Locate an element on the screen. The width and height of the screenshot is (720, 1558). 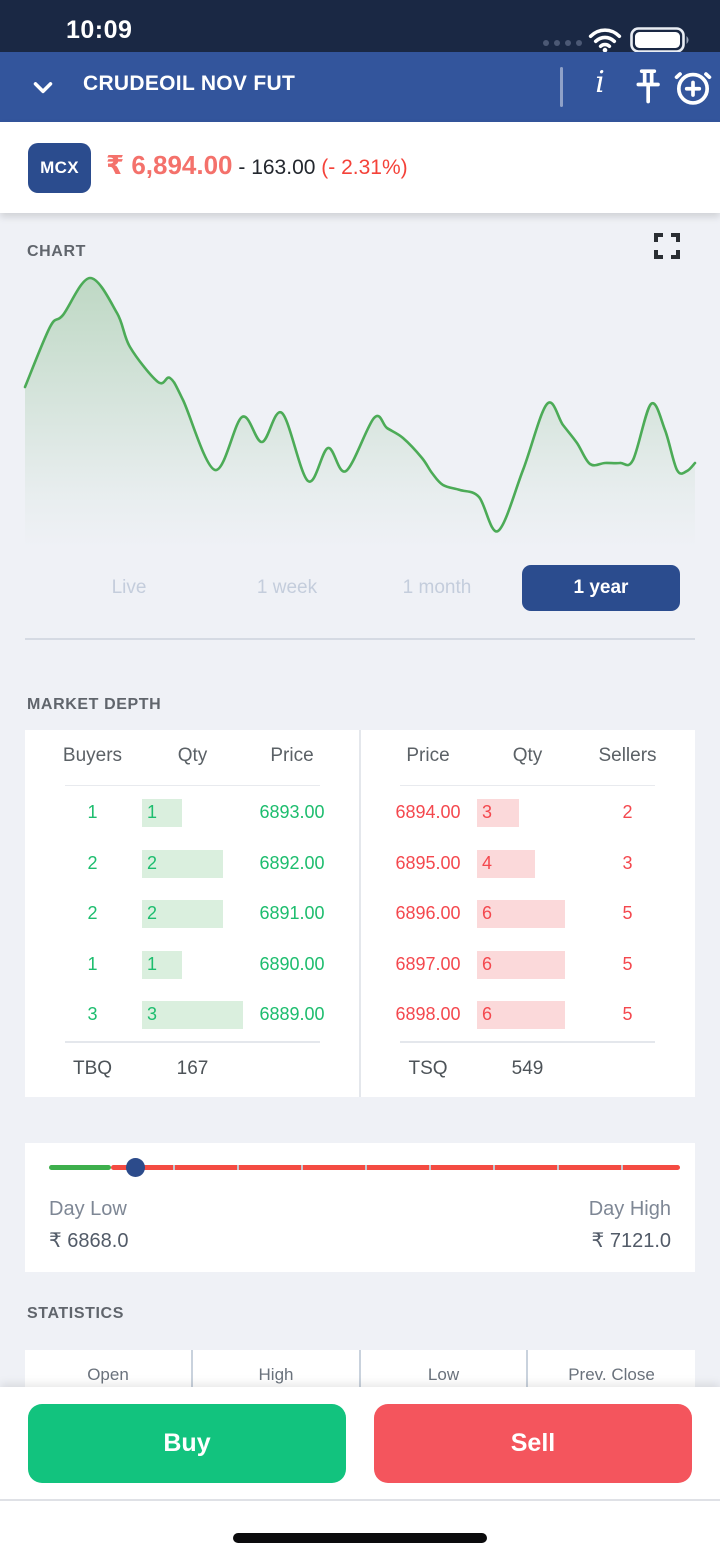
ask-qty-bar: 3 is located at coordinates (498, 813).